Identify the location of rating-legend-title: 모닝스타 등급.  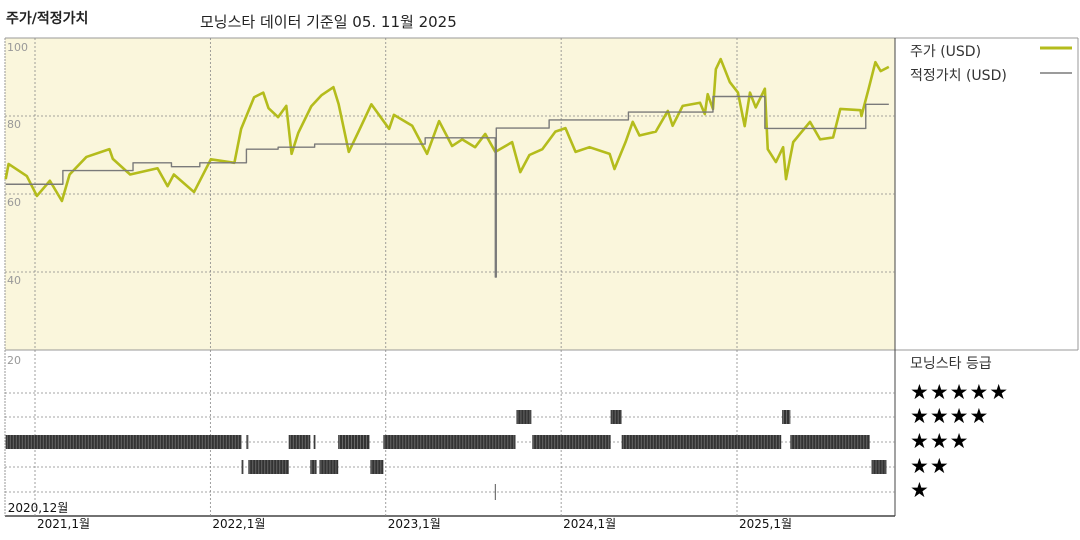
(951, 364).